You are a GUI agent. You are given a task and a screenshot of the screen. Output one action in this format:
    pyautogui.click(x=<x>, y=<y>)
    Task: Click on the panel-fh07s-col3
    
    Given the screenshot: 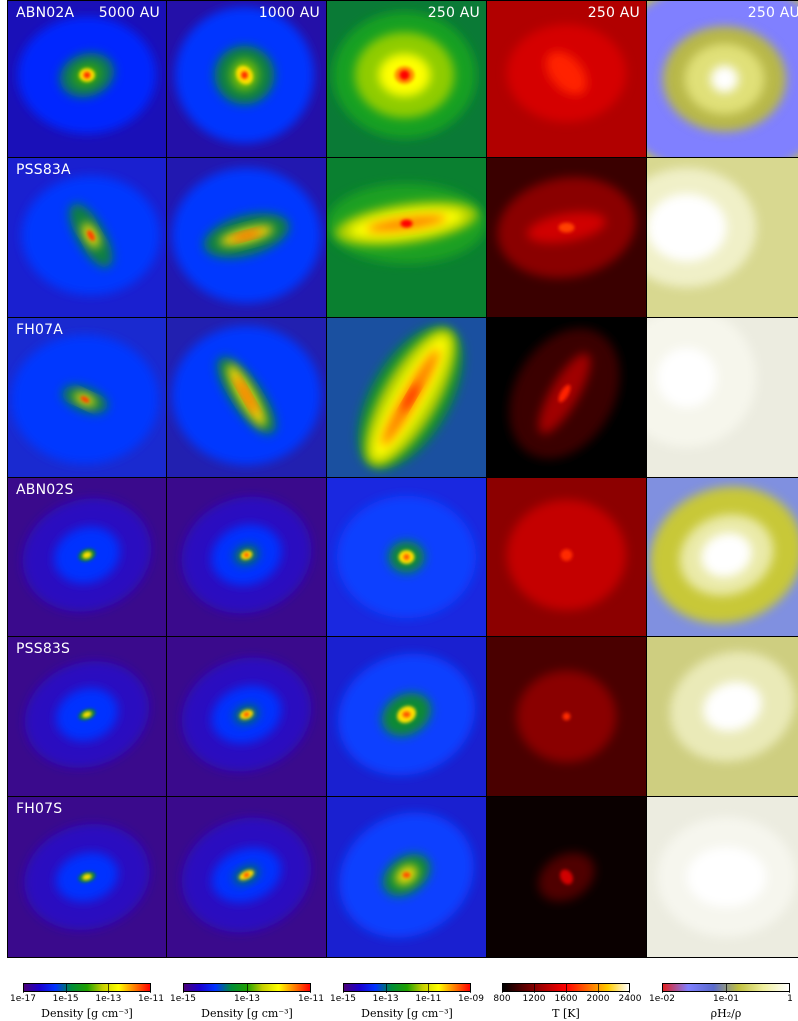 What is the action you would take?
    pyautogui.click(x=407, y=877)
    